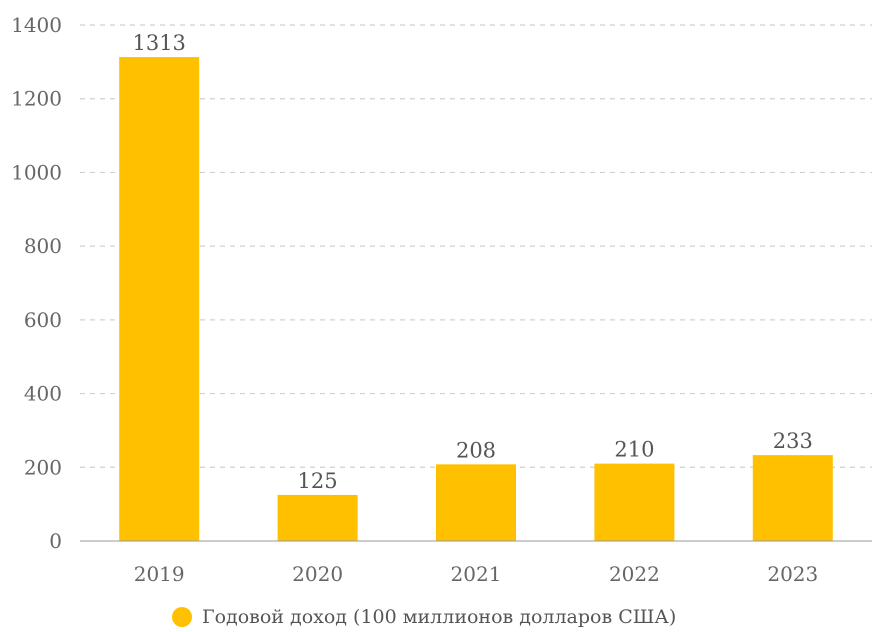  Describe the element at coordinates (43, 246) in the screenshot. I see `y-tick-label: 800` at that location.